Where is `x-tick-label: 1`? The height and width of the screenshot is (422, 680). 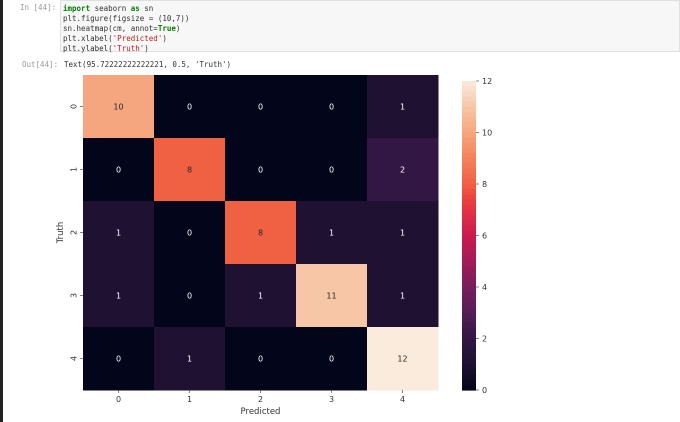 x-tick-label: 1 is located at coordinates (189, 399).